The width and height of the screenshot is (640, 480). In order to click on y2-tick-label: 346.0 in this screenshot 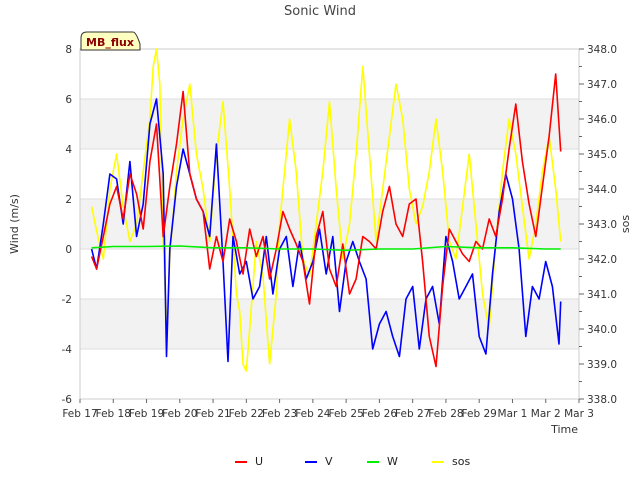, I will do `click(602, 120)`.